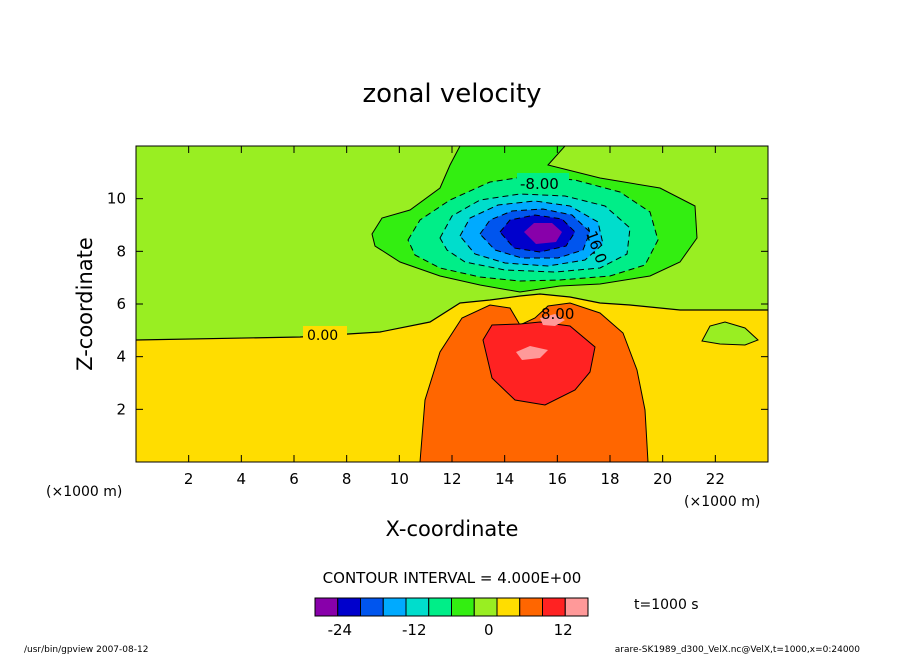 This screenshot has width=904, height=654. What do you see at coordinates (666, 605) in the screenshot?
I see `time-label: t=1000 s` at bounding box center [666, 605].